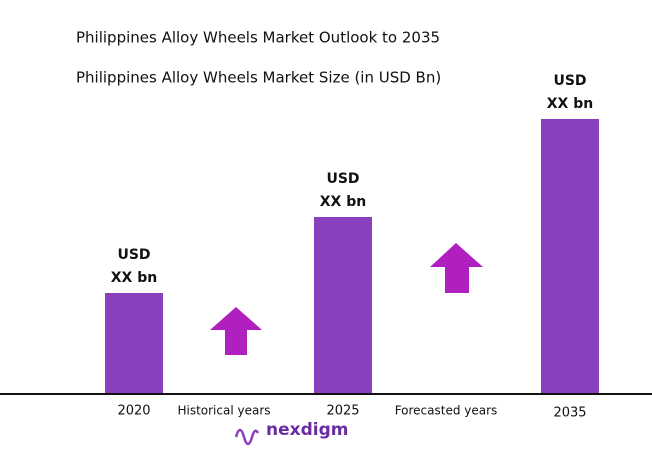 Image resolution: width=652 pixels, height=462 pixels. Describe the element at coordinates (569, 413) in the screenshot. I see `x-tick-label: 2035` at that location.